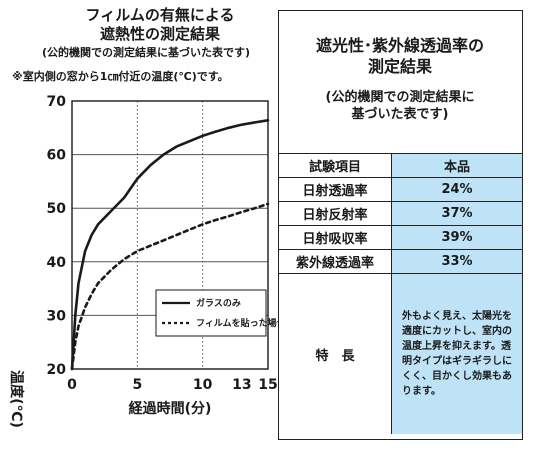 This screenshot has height=450, width=540. I want to click on chart-title: フィルムの有無による 遮熱性の測定結果, so click(160, 25).